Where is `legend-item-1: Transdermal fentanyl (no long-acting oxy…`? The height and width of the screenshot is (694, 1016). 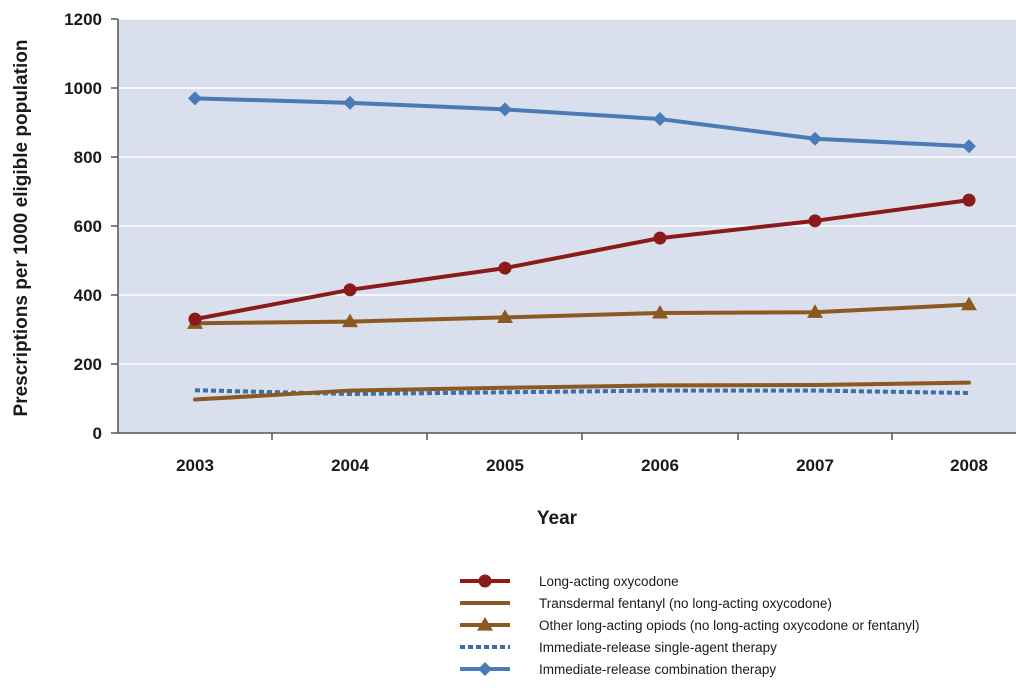
legend-item-1: Transdermal fentanyl (no long-acting oxy… is located at coordinates (646, 603).